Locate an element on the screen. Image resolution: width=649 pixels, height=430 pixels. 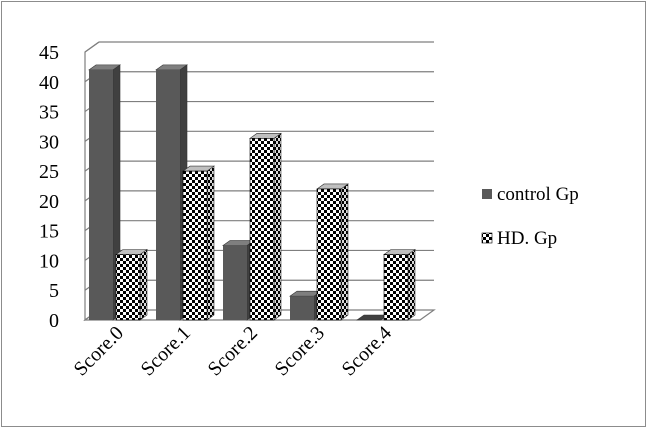
legend-label: HD. Gp is located at coordinates (527, 238).